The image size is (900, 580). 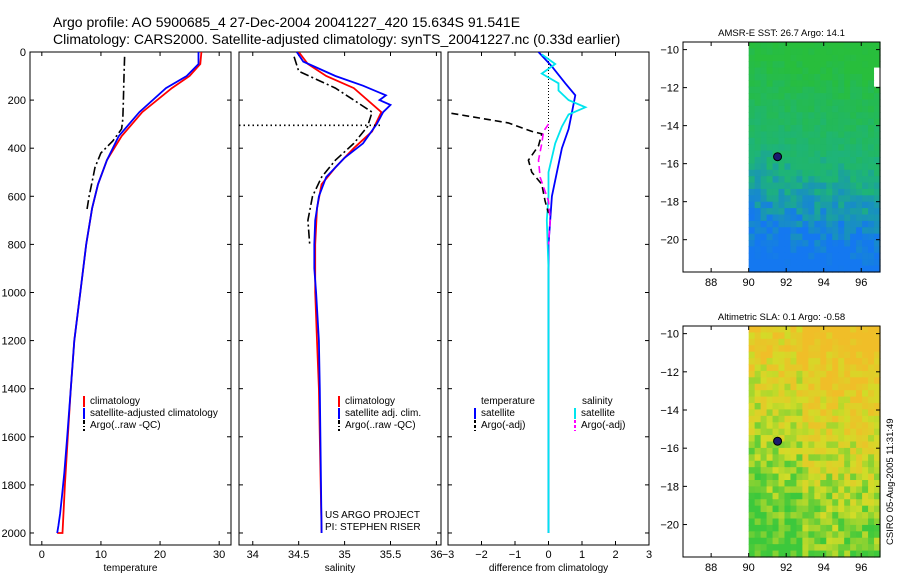 I want to click on salinity-xtick-label: 35, so click(x=344, y=555).